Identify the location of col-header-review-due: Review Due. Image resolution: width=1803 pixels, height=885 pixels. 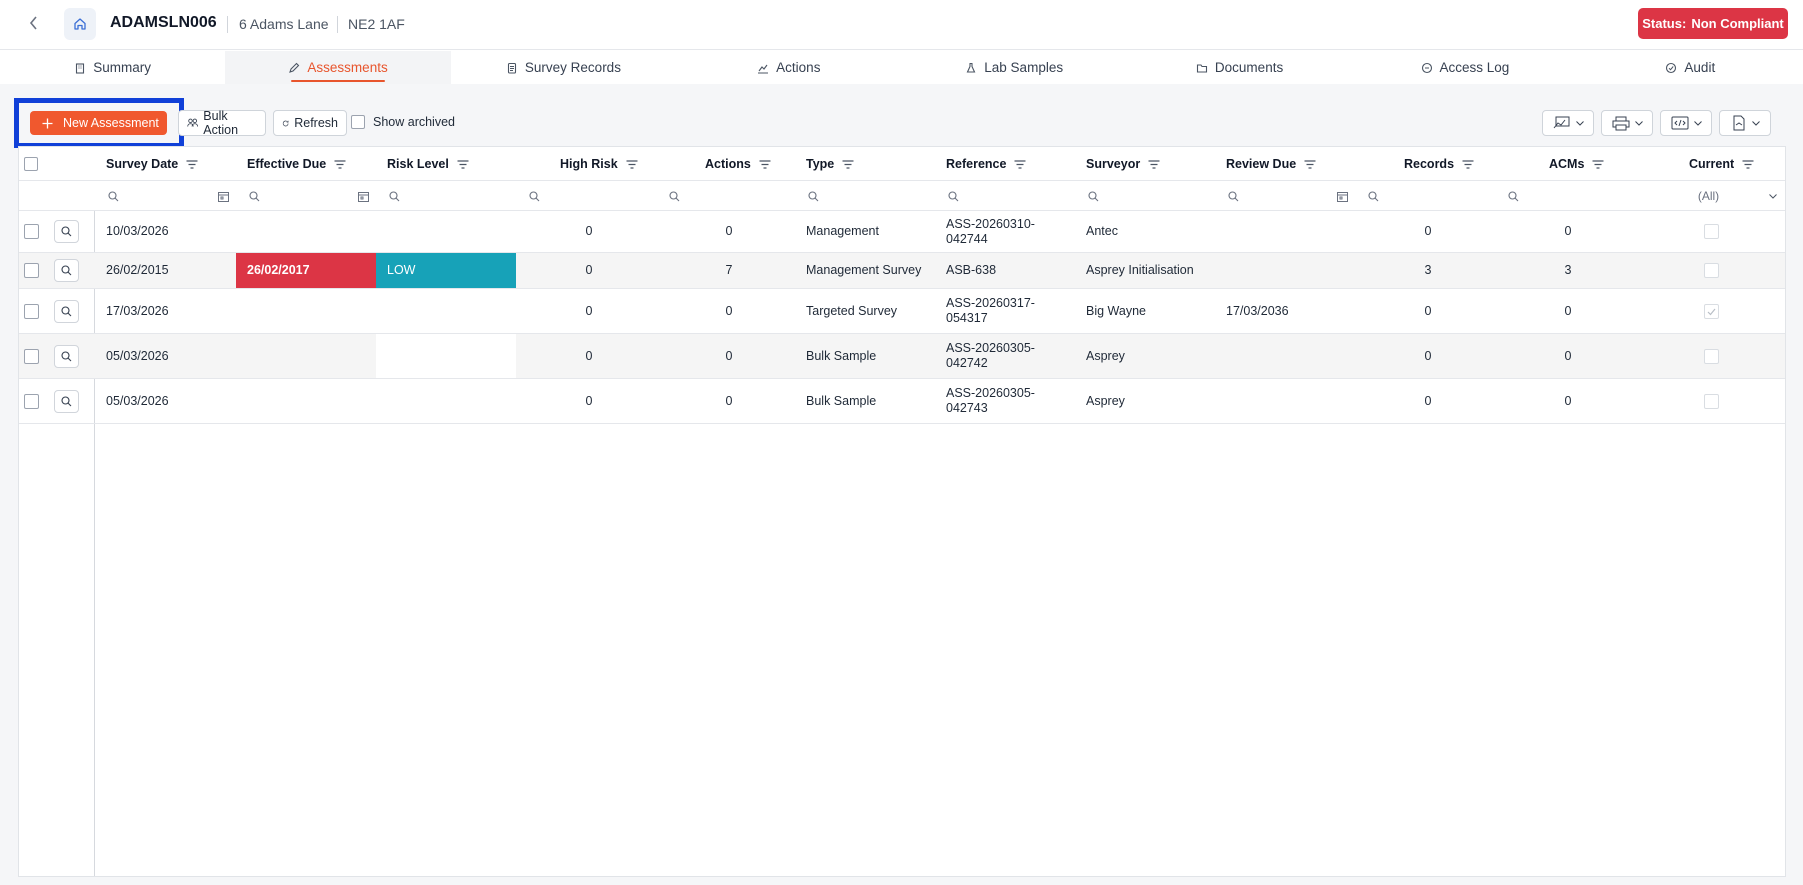
(1271, 164).